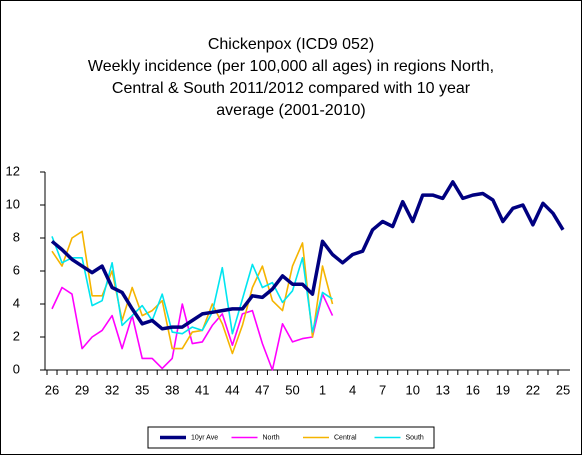 Image resolution: width=582 pixels, height=455 pixels. I want to click on x-tick-label: 47, so click(262, 389).